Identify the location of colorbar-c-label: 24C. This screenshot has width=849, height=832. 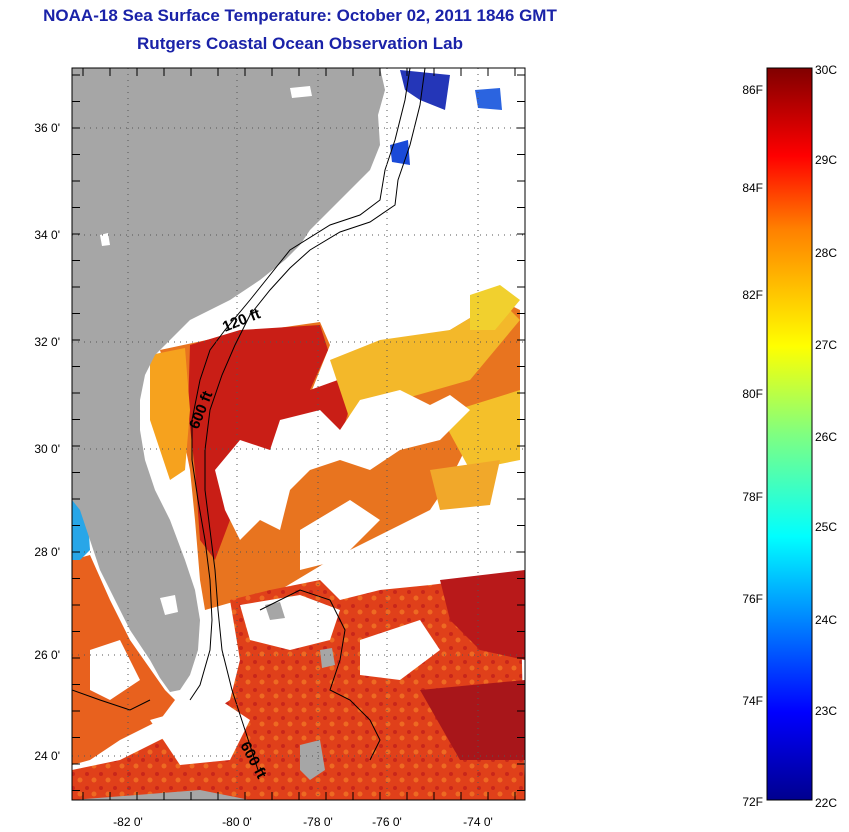
(826, 620).